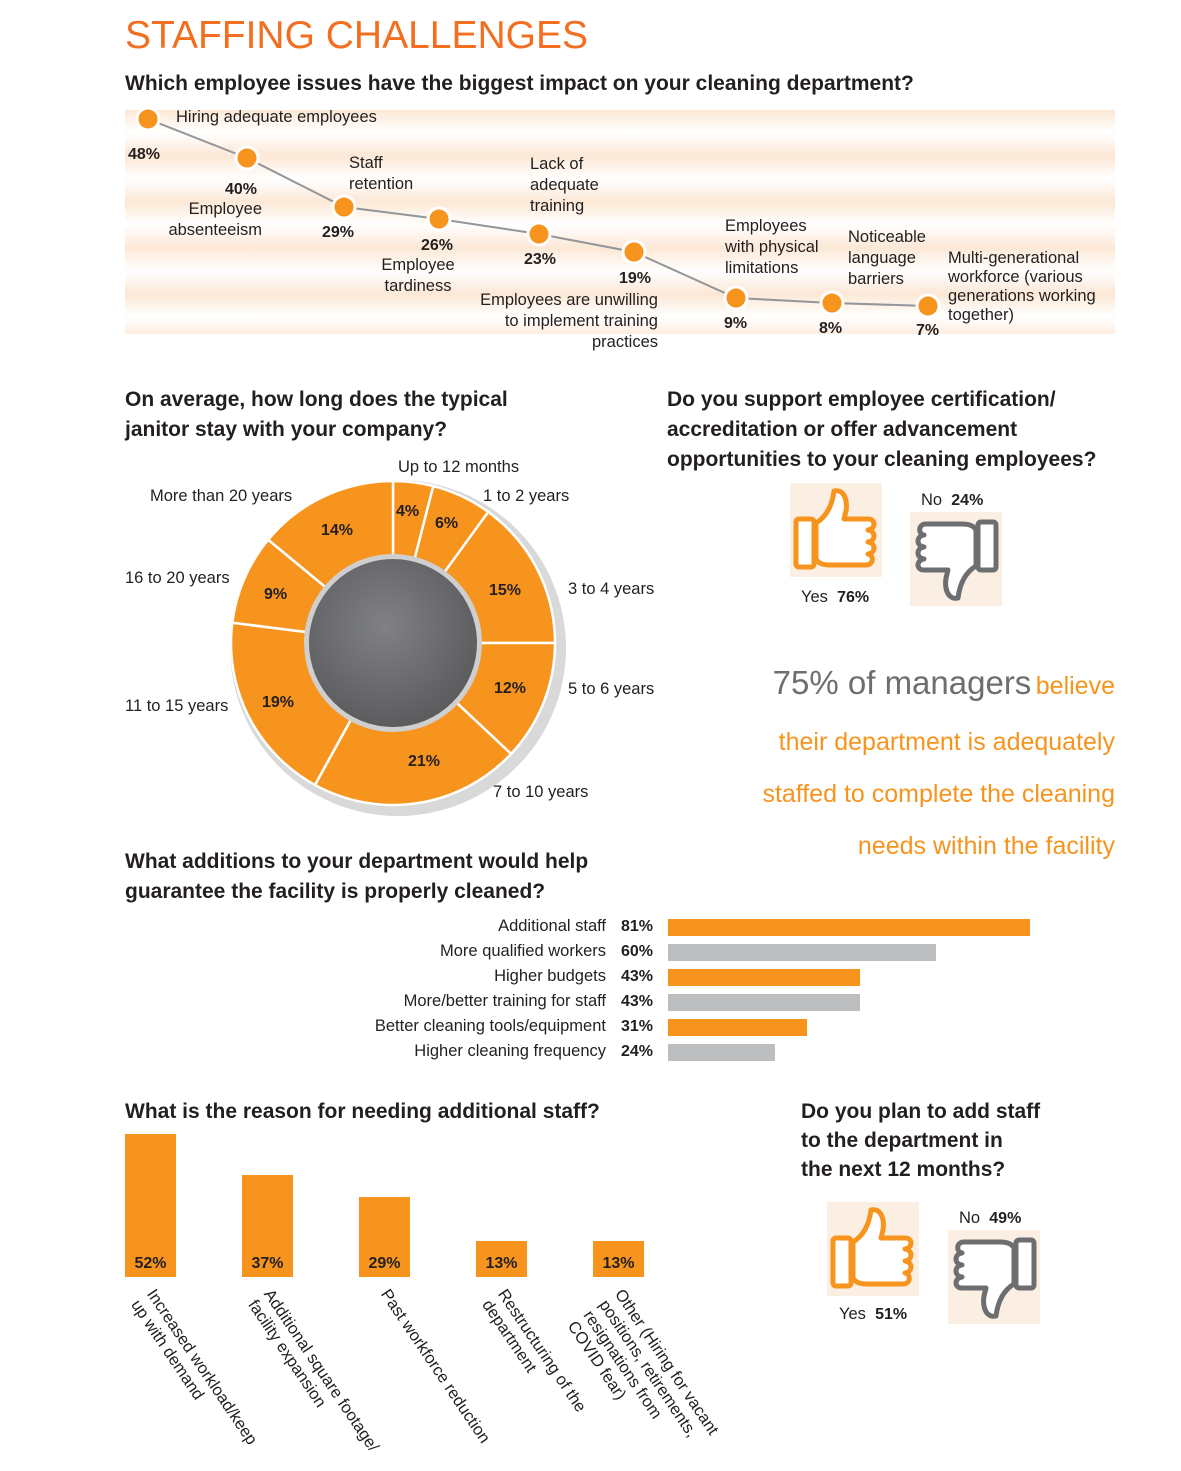  What do you see at coordinates (552, 926) in the screenshot?
I see `q4-category-label: Additional staff` at bounding box center [552, 926].